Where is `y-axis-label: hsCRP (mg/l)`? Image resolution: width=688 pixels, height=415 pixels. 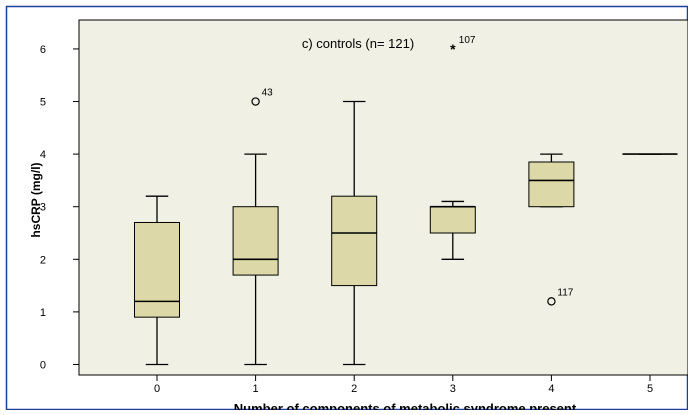
y-axis-label: hsCRP (mg/l) is located at coordinates (36, 199).